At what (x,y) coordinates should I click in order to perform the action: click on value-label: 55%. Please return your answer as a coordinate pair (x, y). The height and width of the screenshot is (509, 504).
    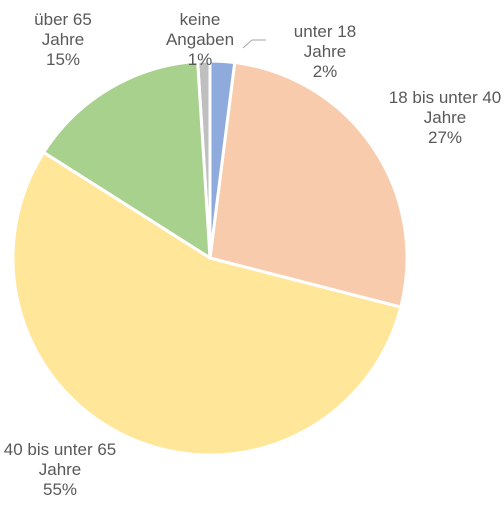
    Looking at the image, I should click on (60, 489).